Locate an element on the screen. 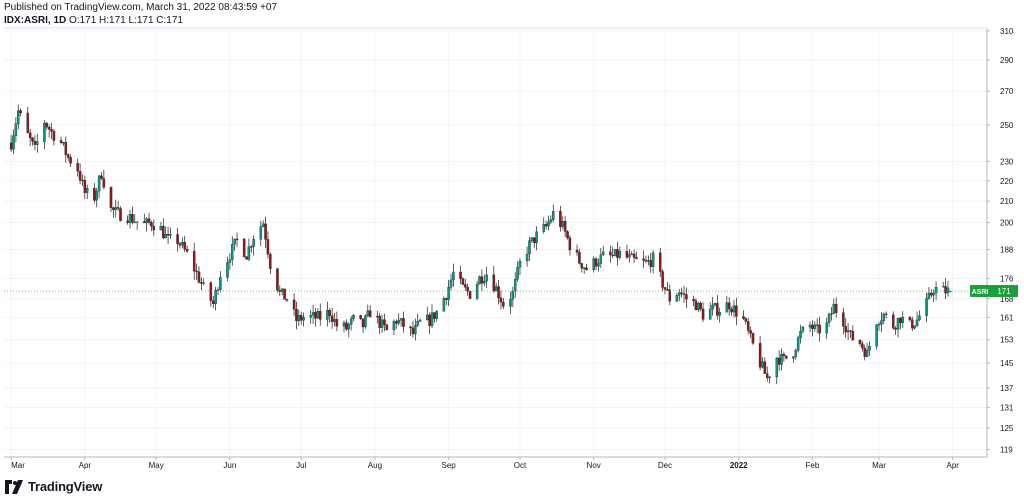  y-tick-label: 310 is located at coordinates (1007, 31).